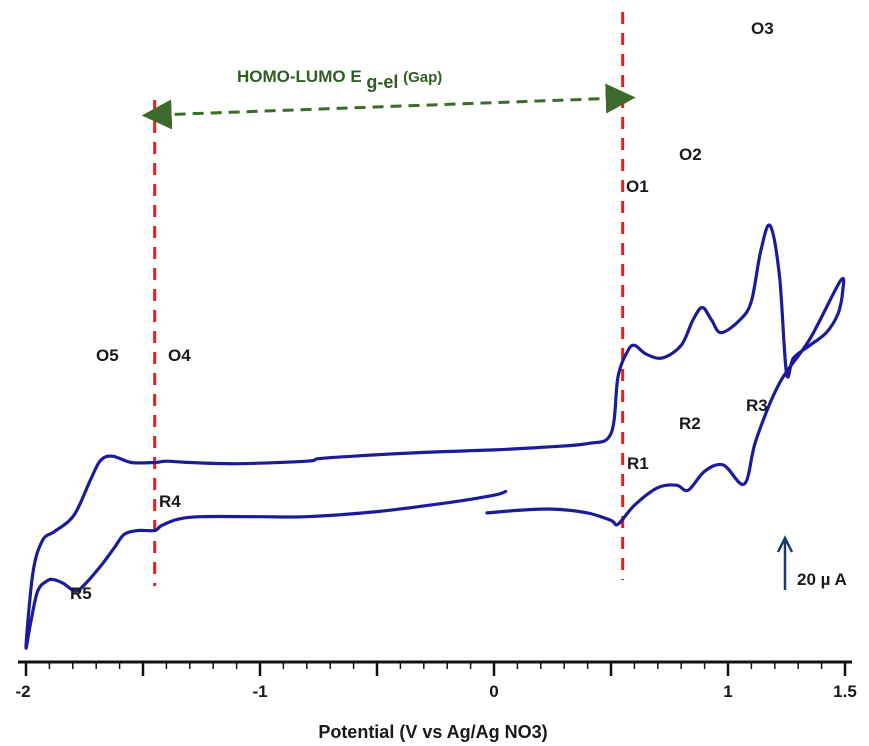 This screenshot has width=869, height=746. What do you see at coordinates (107, 355) in the screenshot?
I see `peak-label-o5: O5` at bounding box center [107, 355].